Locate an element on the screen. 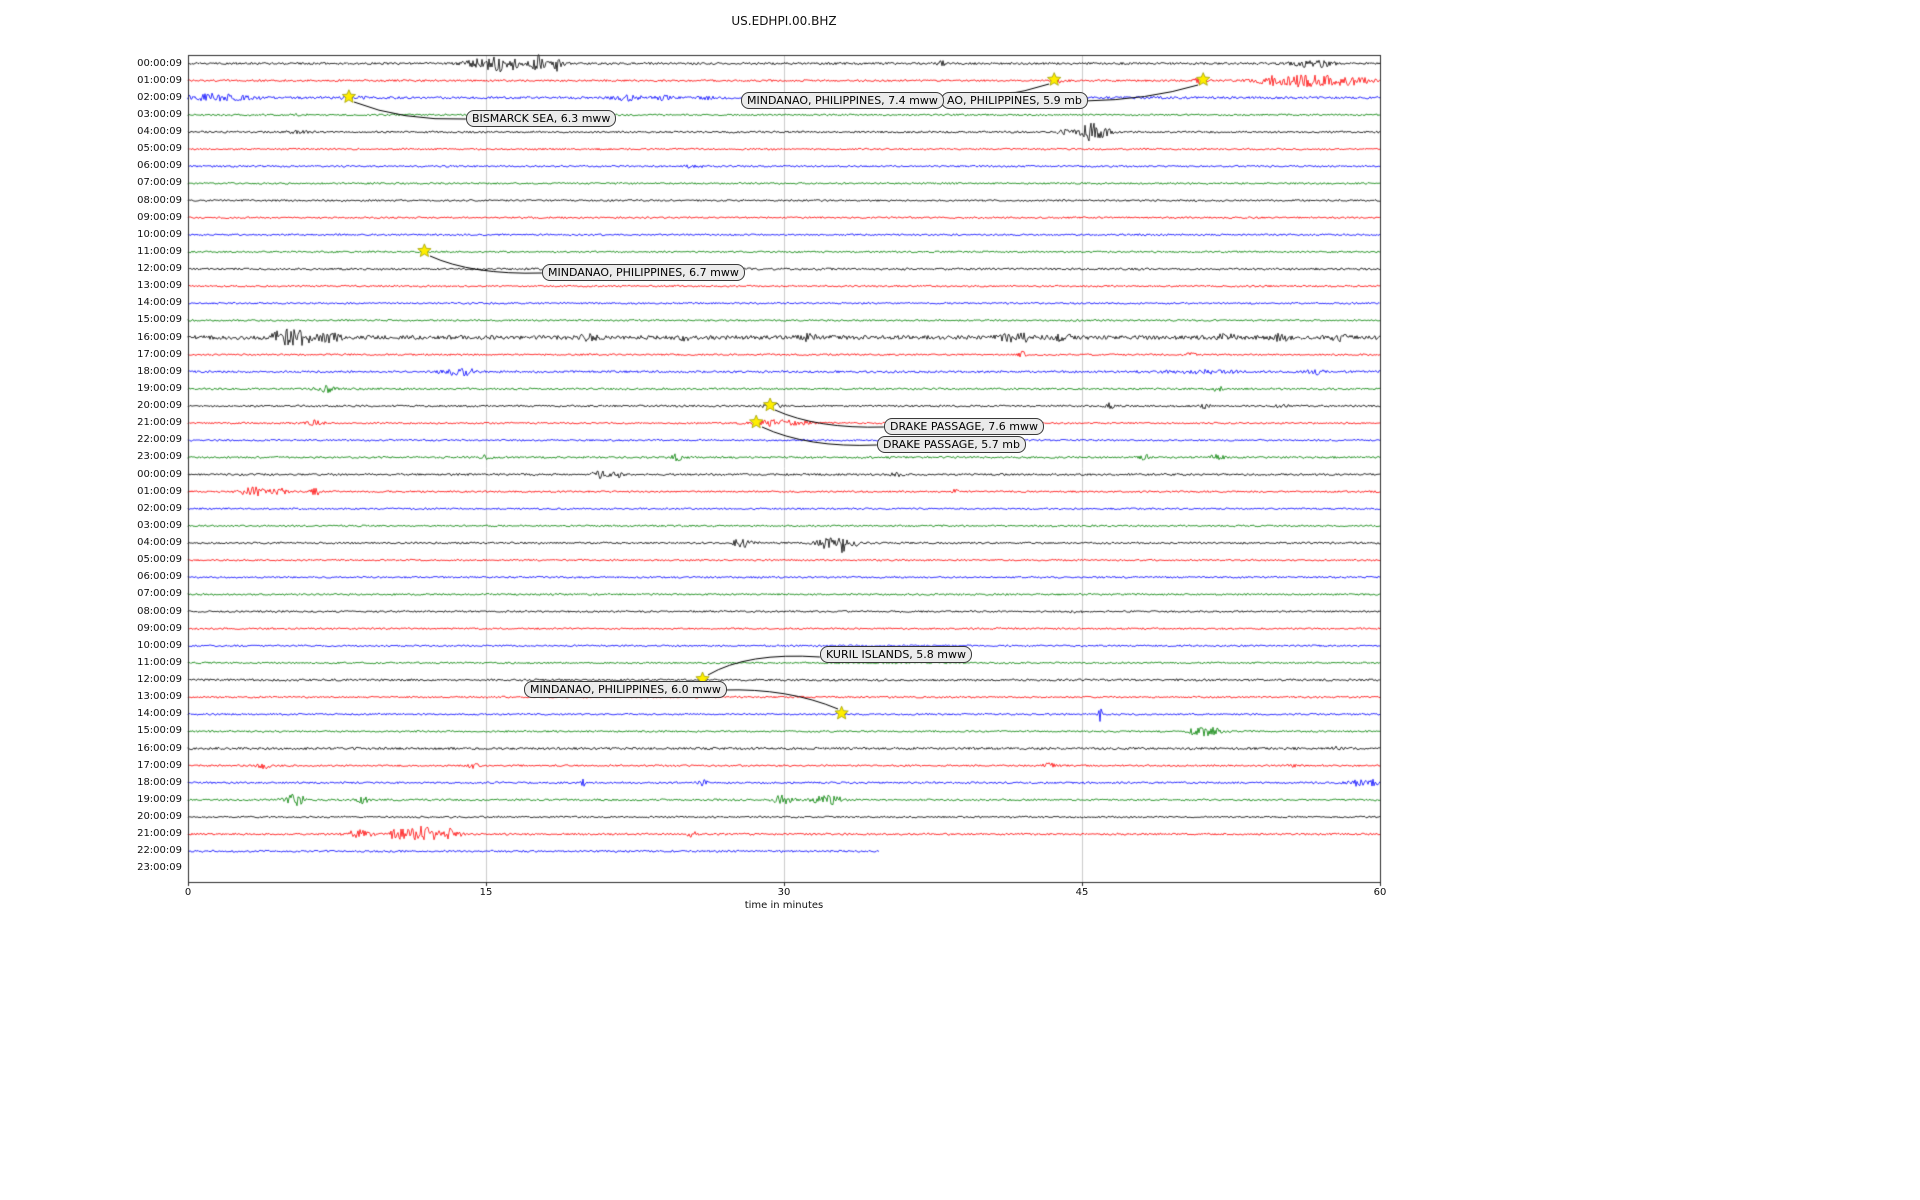 The height and width of the screenshot is (1200, 1920). event-annotation: AO, PHILIPPINES, 5.9 mb is located at coordinates (1014, 100).